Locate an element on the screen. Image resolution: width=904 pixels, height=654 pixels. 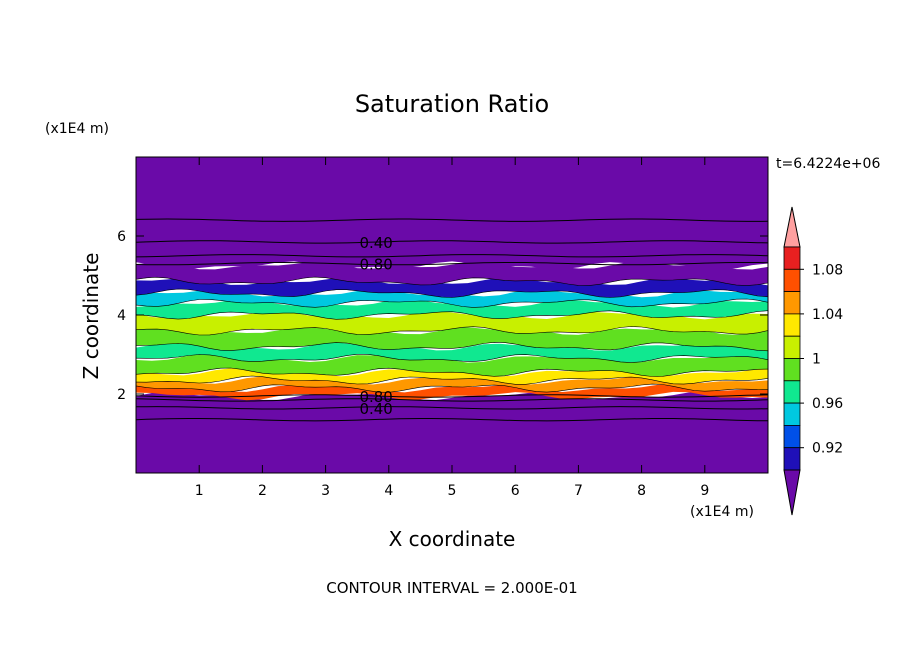
colorbar-label: 0.92 is located at coordinates (827, 449).